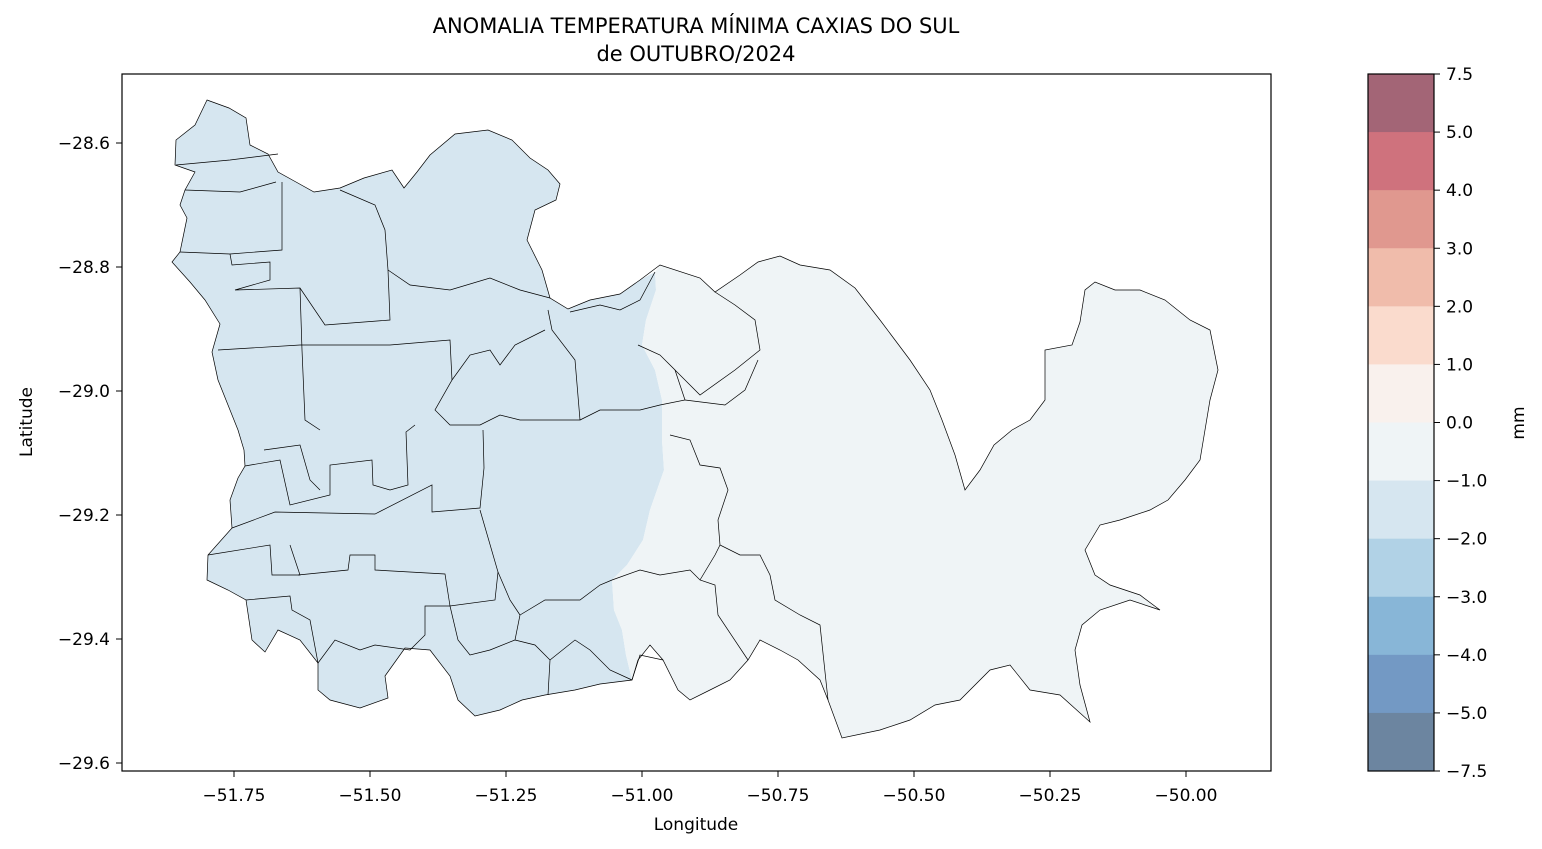 The image size is (1542, 849). What do you see at coordinates (84, 640) in the screenshot?
I see `y-tick-label: −29.4` at bounding box center [84, 640].